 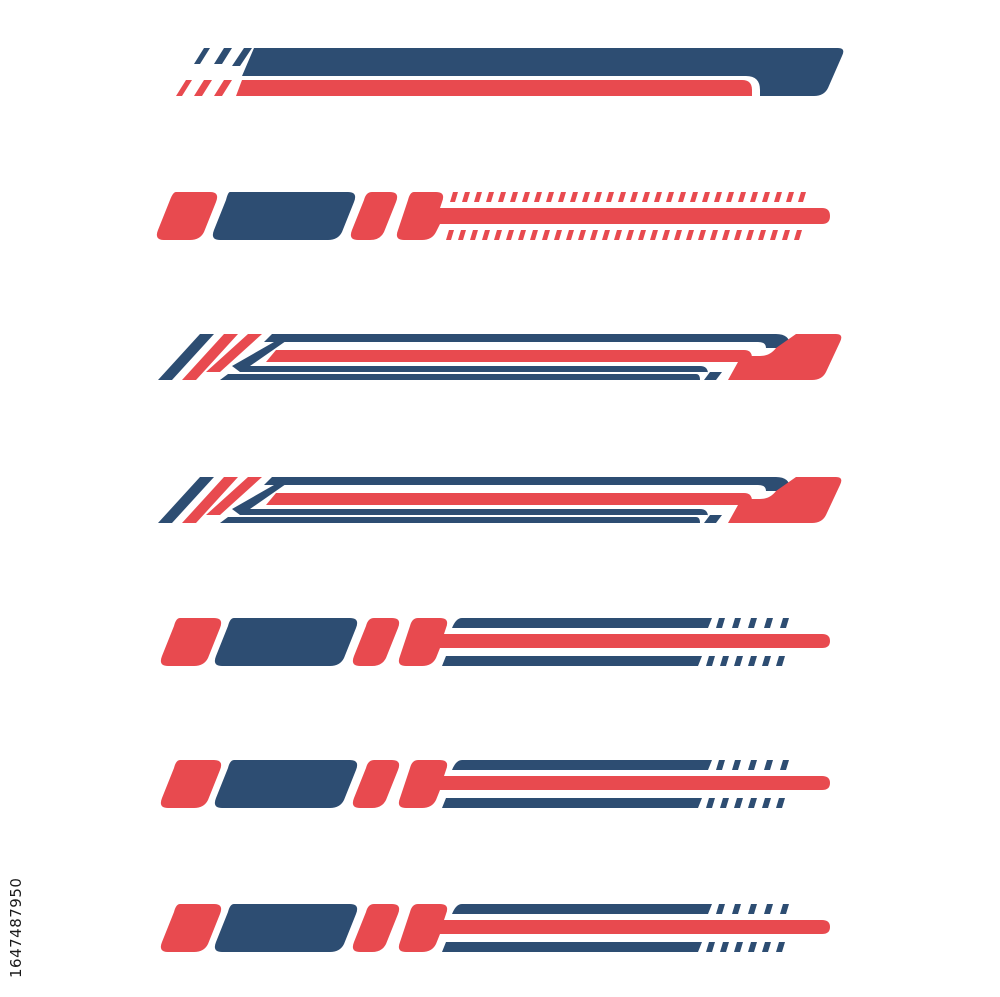 What do you see at coordinates (624, 235) in the screenshot?
I see `red-dashed-rail-bottom` at bounding box center [624, 235].